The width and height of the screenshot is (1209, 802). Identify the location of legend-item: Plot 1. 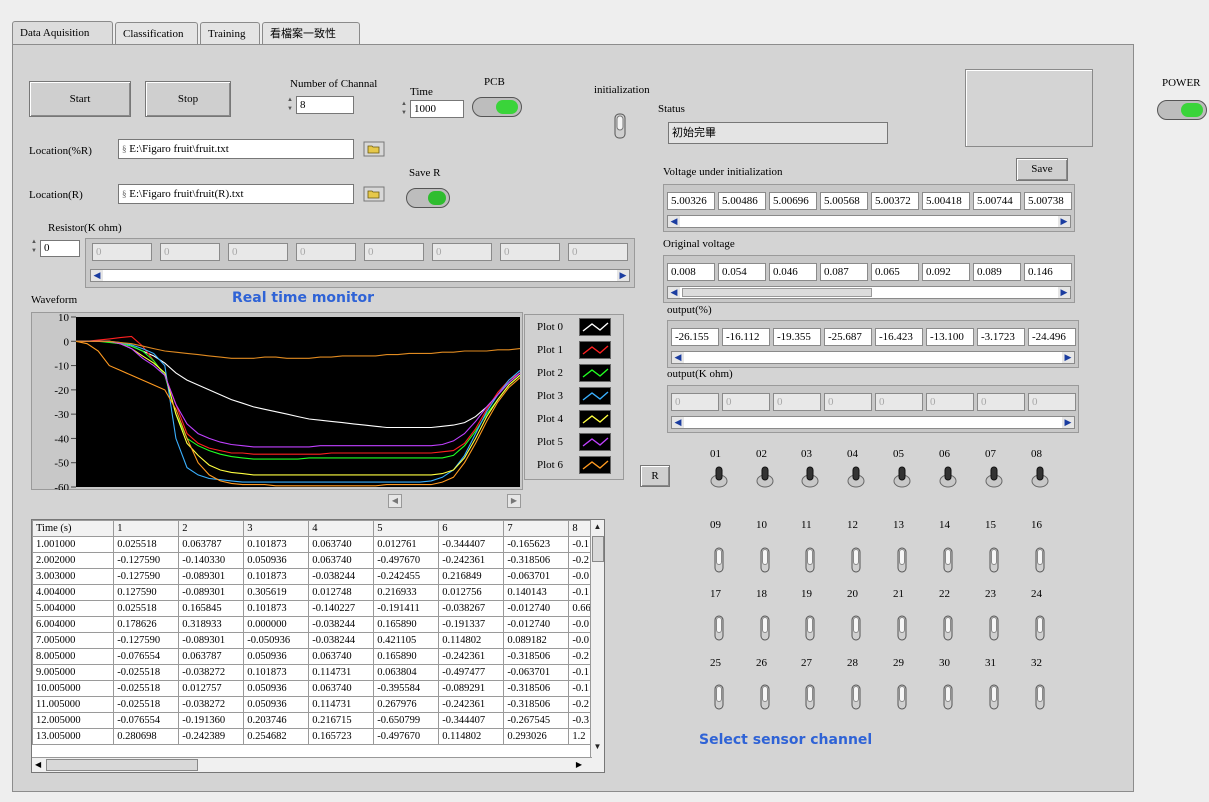
(577, 351).